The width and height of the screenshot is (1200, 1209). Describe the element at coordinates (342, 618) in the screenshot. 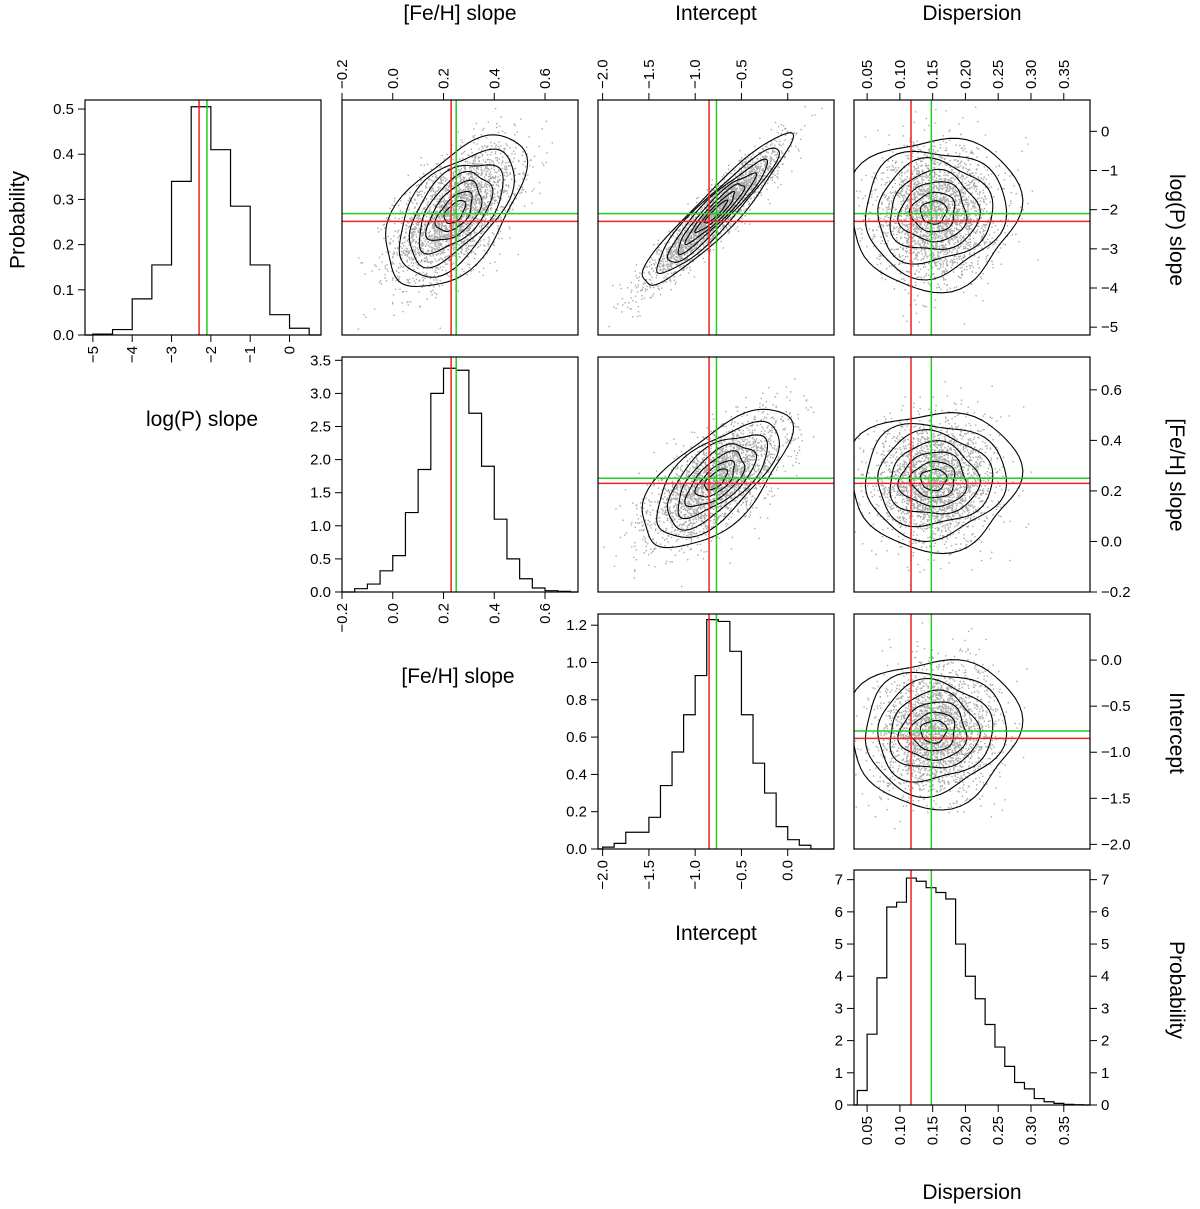

I see `hist-fe-h-slope-xtick-label: −0.2` at that location.